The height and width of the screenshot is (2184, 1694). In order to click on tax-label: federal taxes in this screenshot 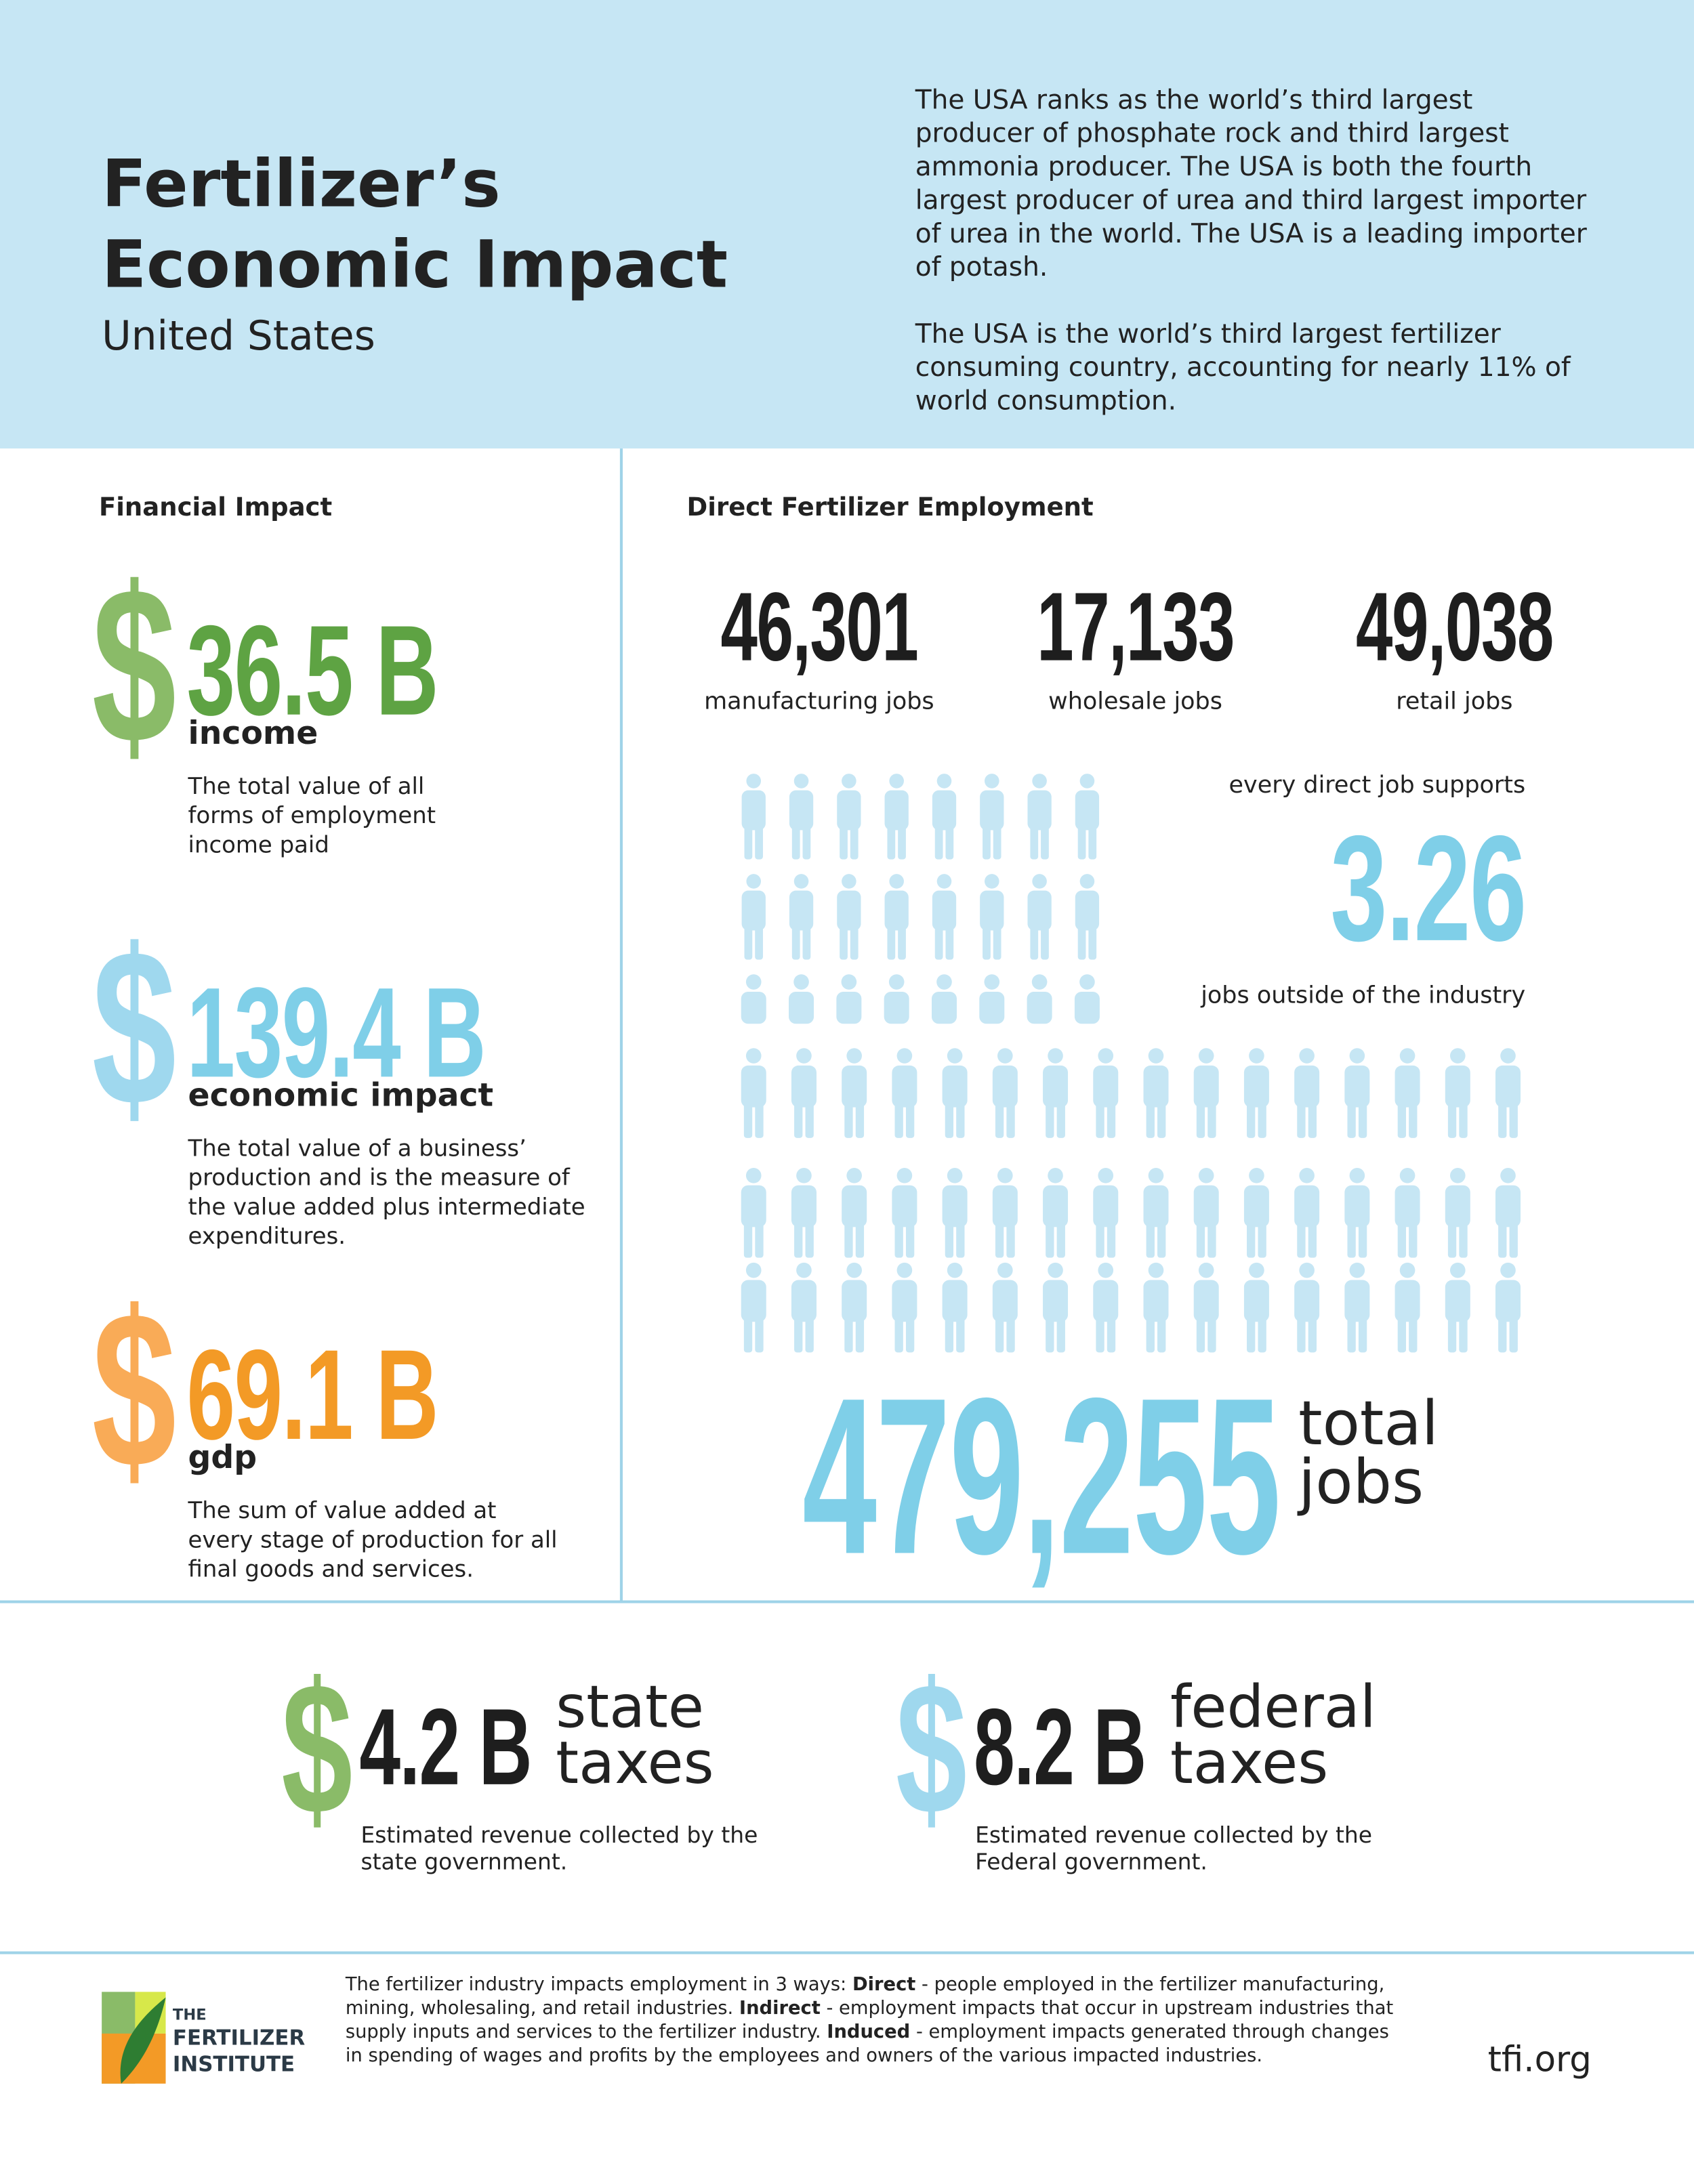, I will do `click(1273, 1735)`.